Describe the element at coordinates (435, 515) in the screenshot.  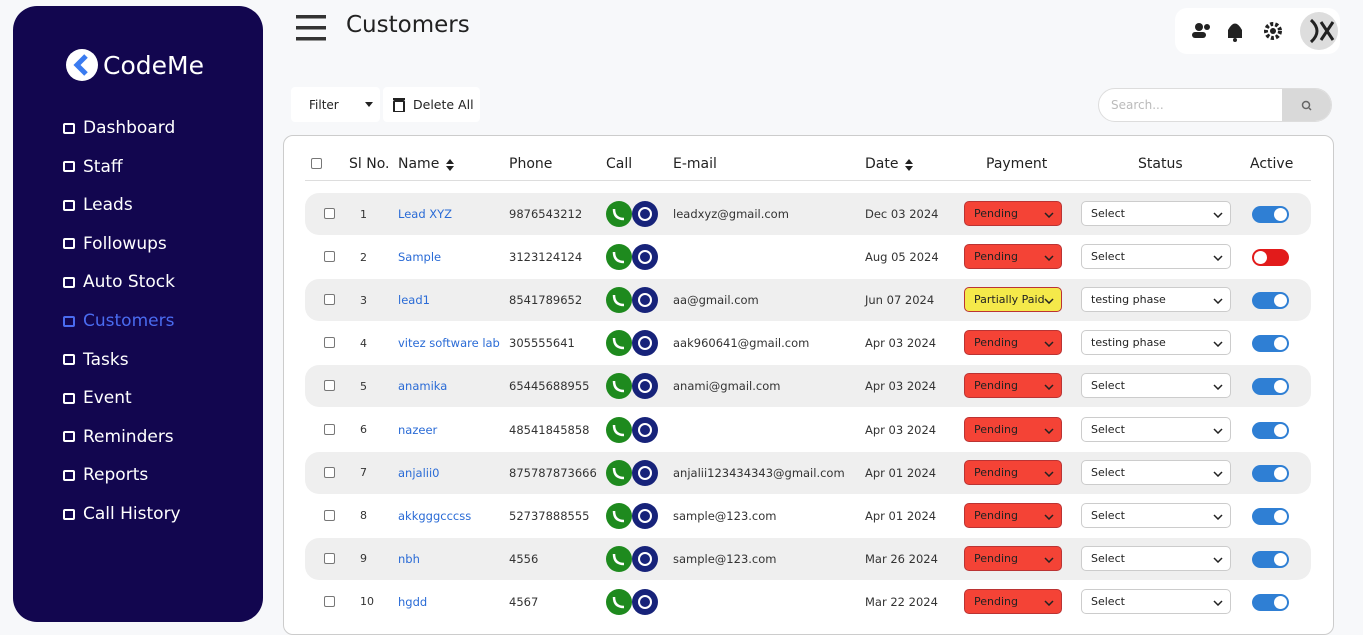
I see `customer-name: akkgggcccss` at that location.